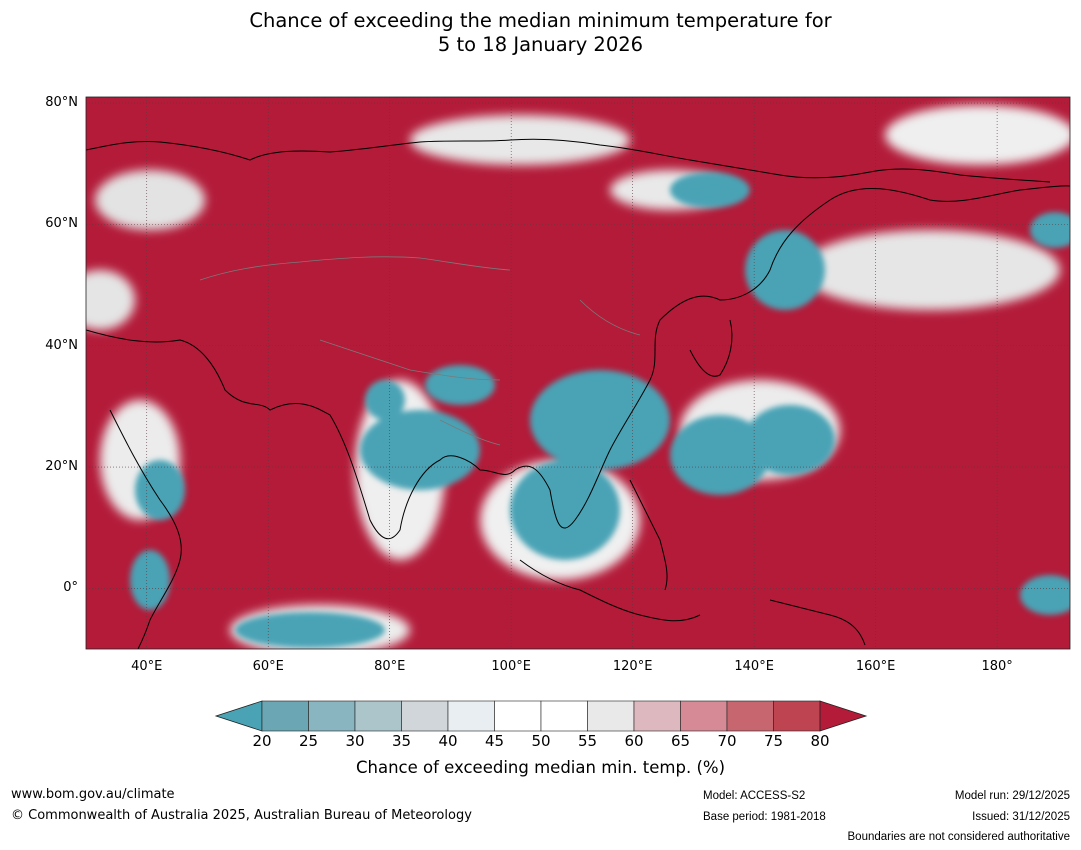  I want to click on colorbar-tick-label: 25, so click(308, 741).